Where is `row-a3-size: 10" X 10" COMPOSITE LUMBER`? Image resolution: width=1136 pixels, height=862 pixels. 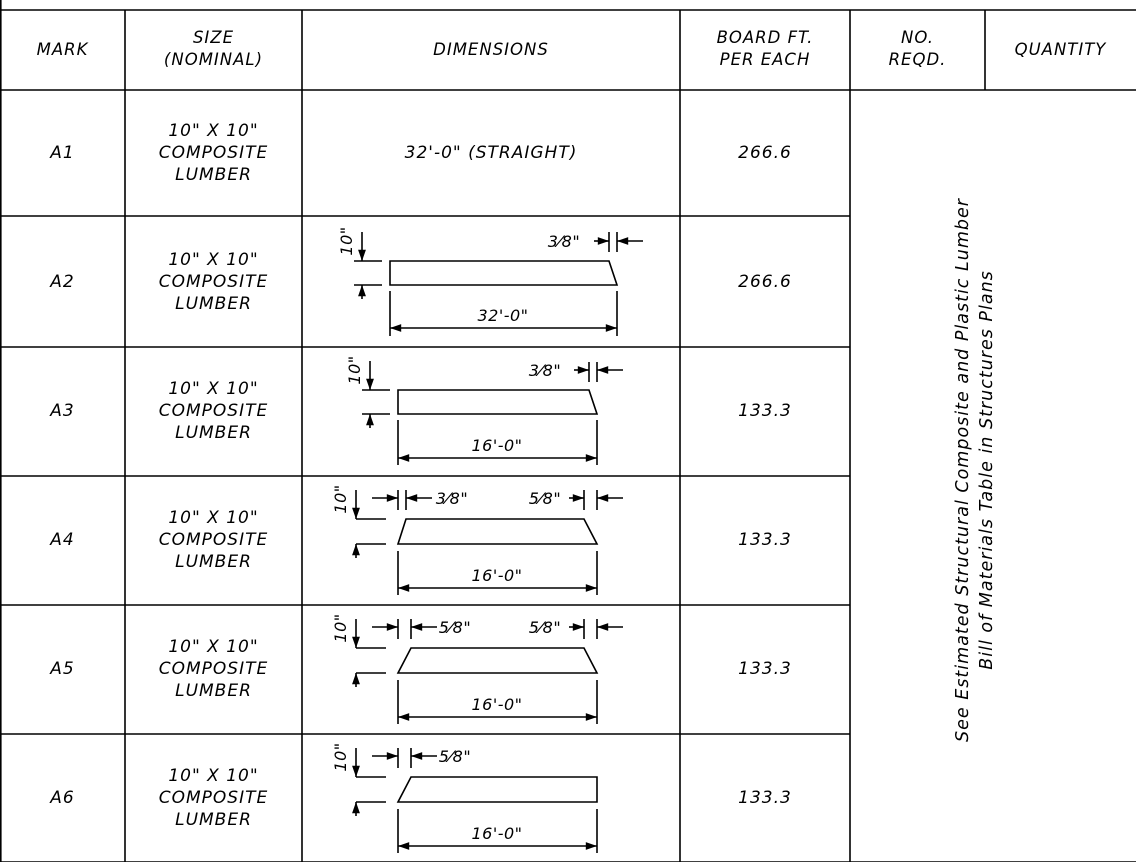
row-a3-size: 10" X 10" COMPOSITE LUMBER is located at coordinates (213, 411).